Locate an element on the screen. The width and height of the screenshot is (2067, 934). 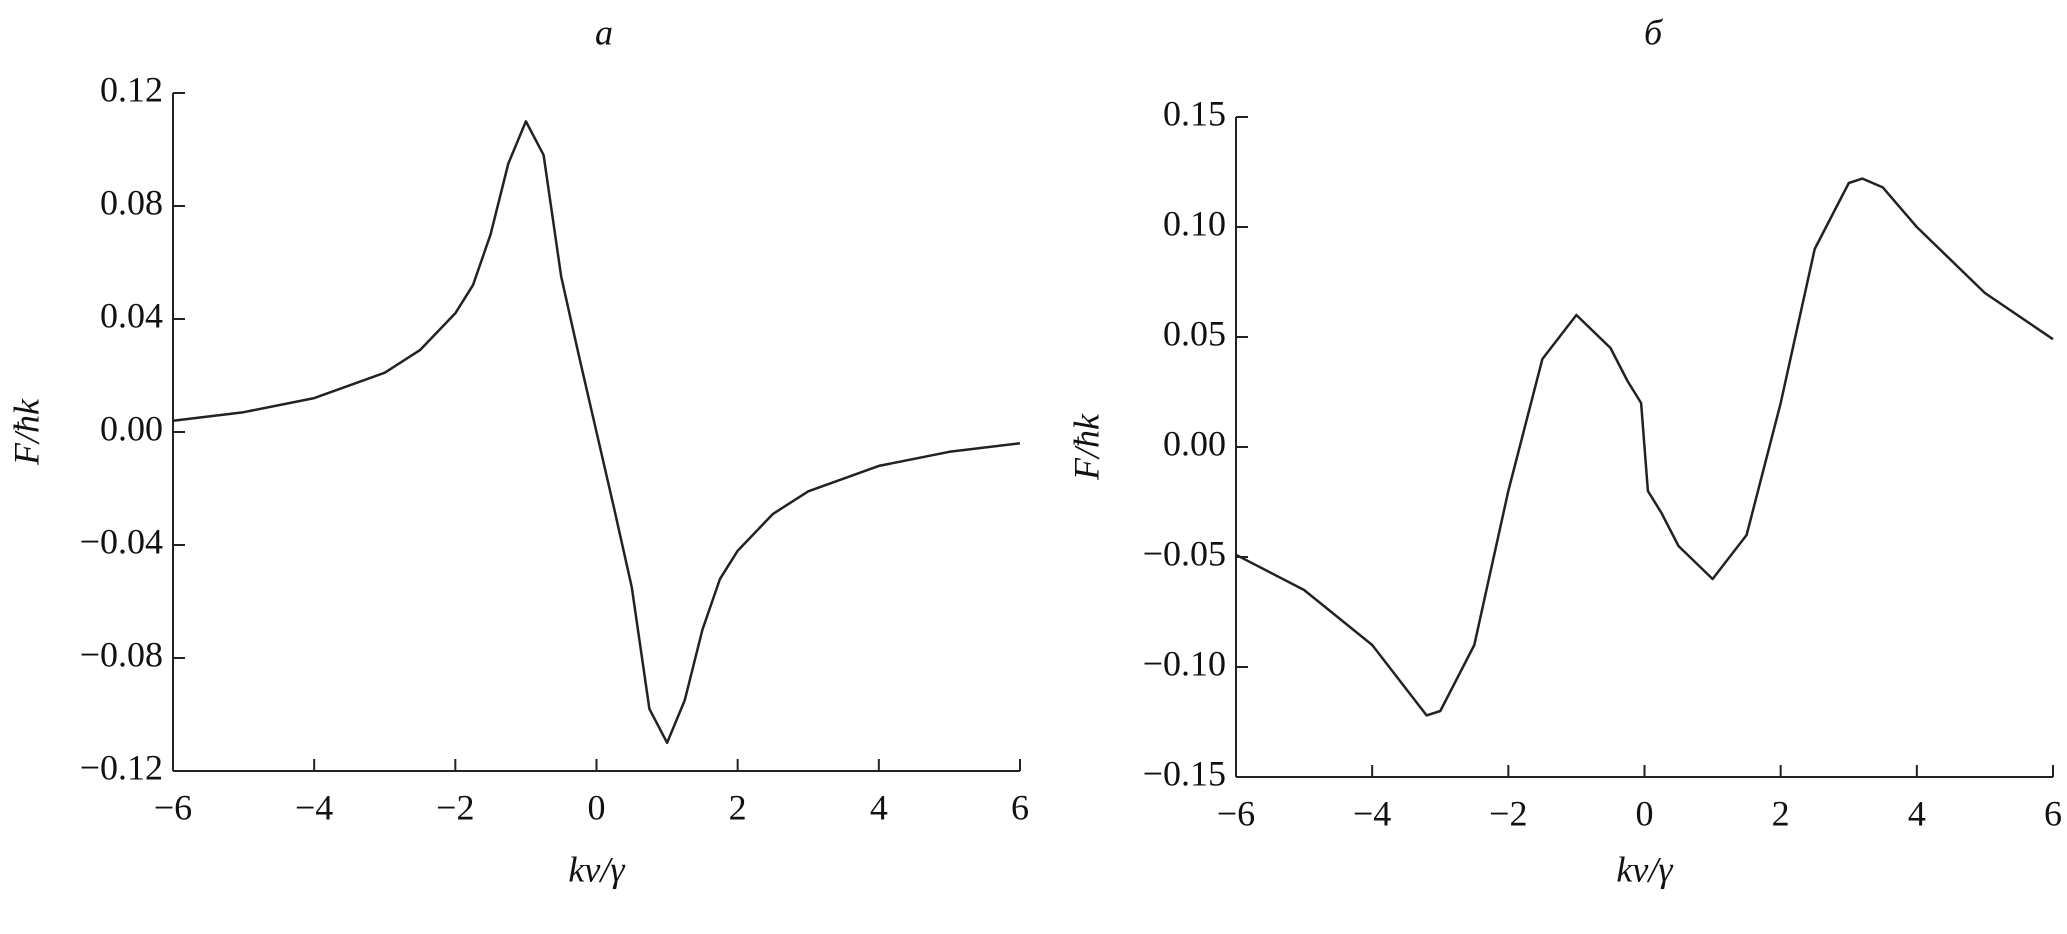
y-tick-label: 0.04 is located at coordinates (131, 315).